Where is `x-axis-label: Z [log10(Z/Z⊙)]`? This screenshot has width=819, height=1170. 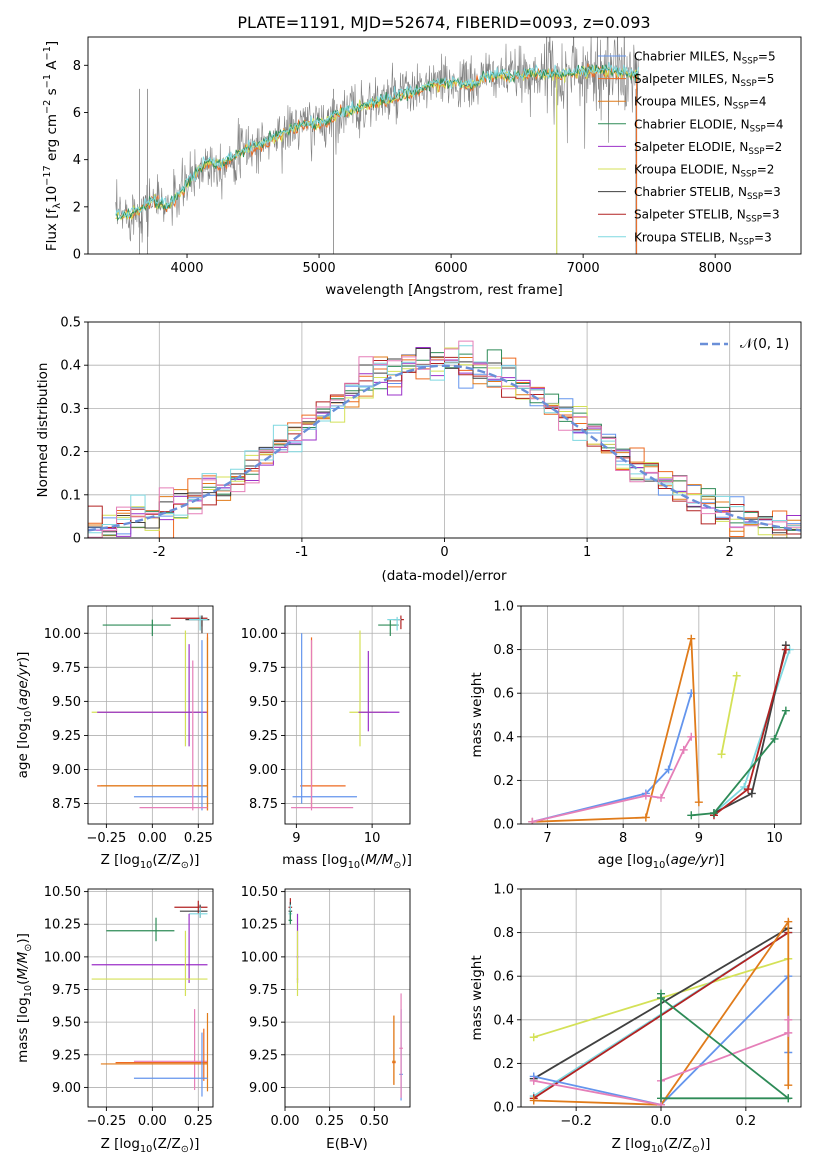
x-axis-label: Z [log10(Z/Z⊙)] is located at coordinates (661, 1145).